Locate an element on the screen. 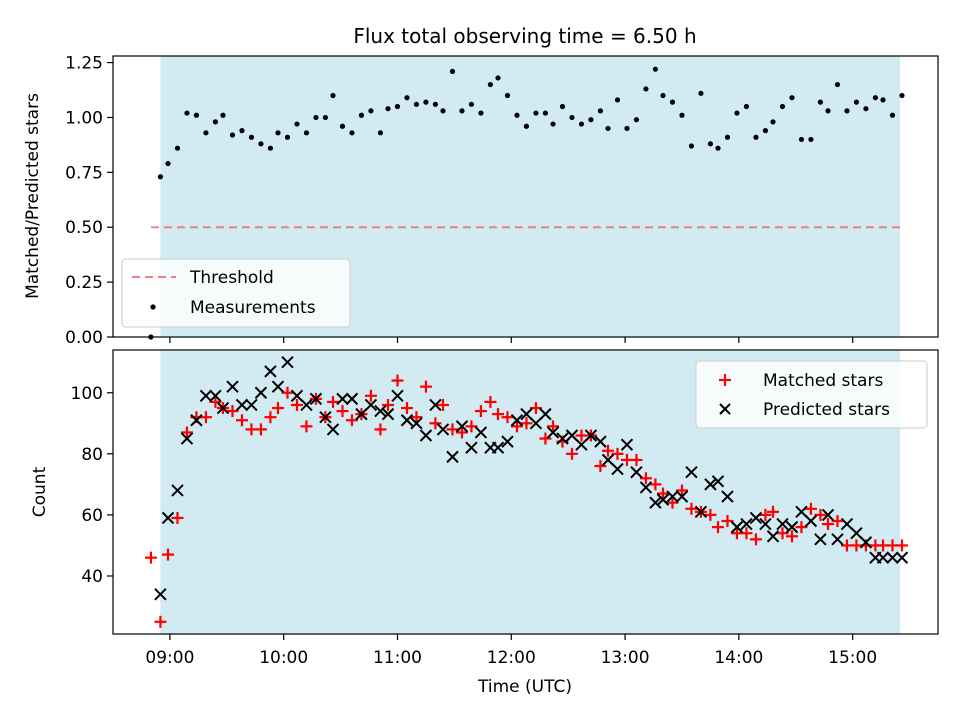  count-x-axis: 09:00 10:00 11:00 12:00 13:00 14:00 15:00 is located at coordinates (511, 651).